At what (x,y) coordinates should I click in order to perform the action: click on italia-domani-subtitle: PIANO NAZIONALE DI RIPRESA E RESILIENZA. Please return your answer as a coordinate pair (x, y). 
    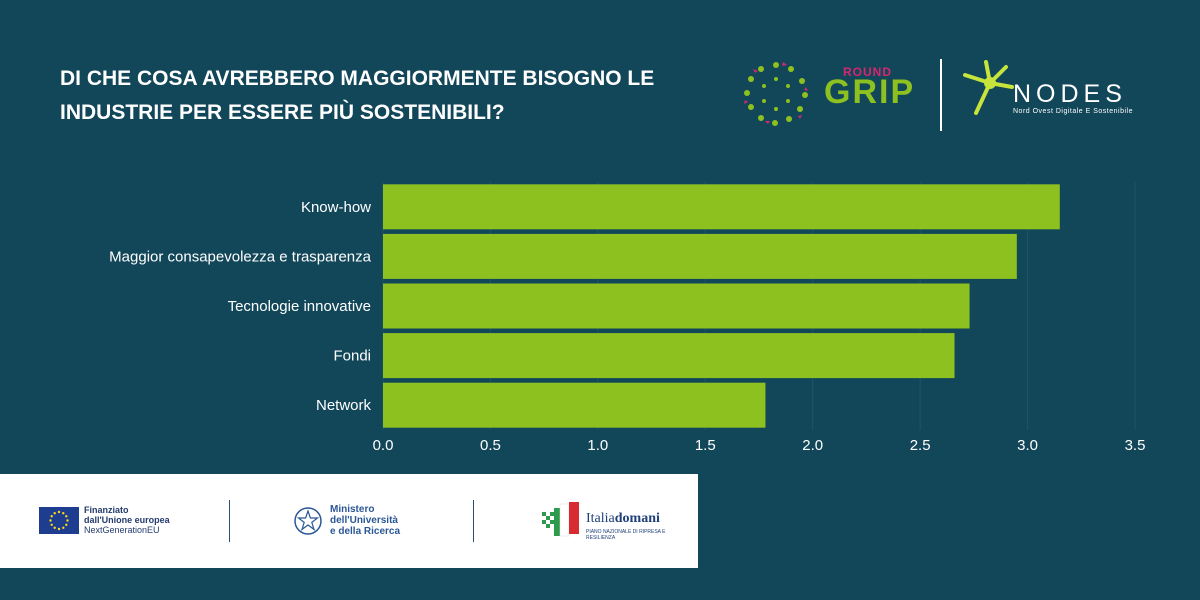
    Looking at the image, I should click on (626, 535).